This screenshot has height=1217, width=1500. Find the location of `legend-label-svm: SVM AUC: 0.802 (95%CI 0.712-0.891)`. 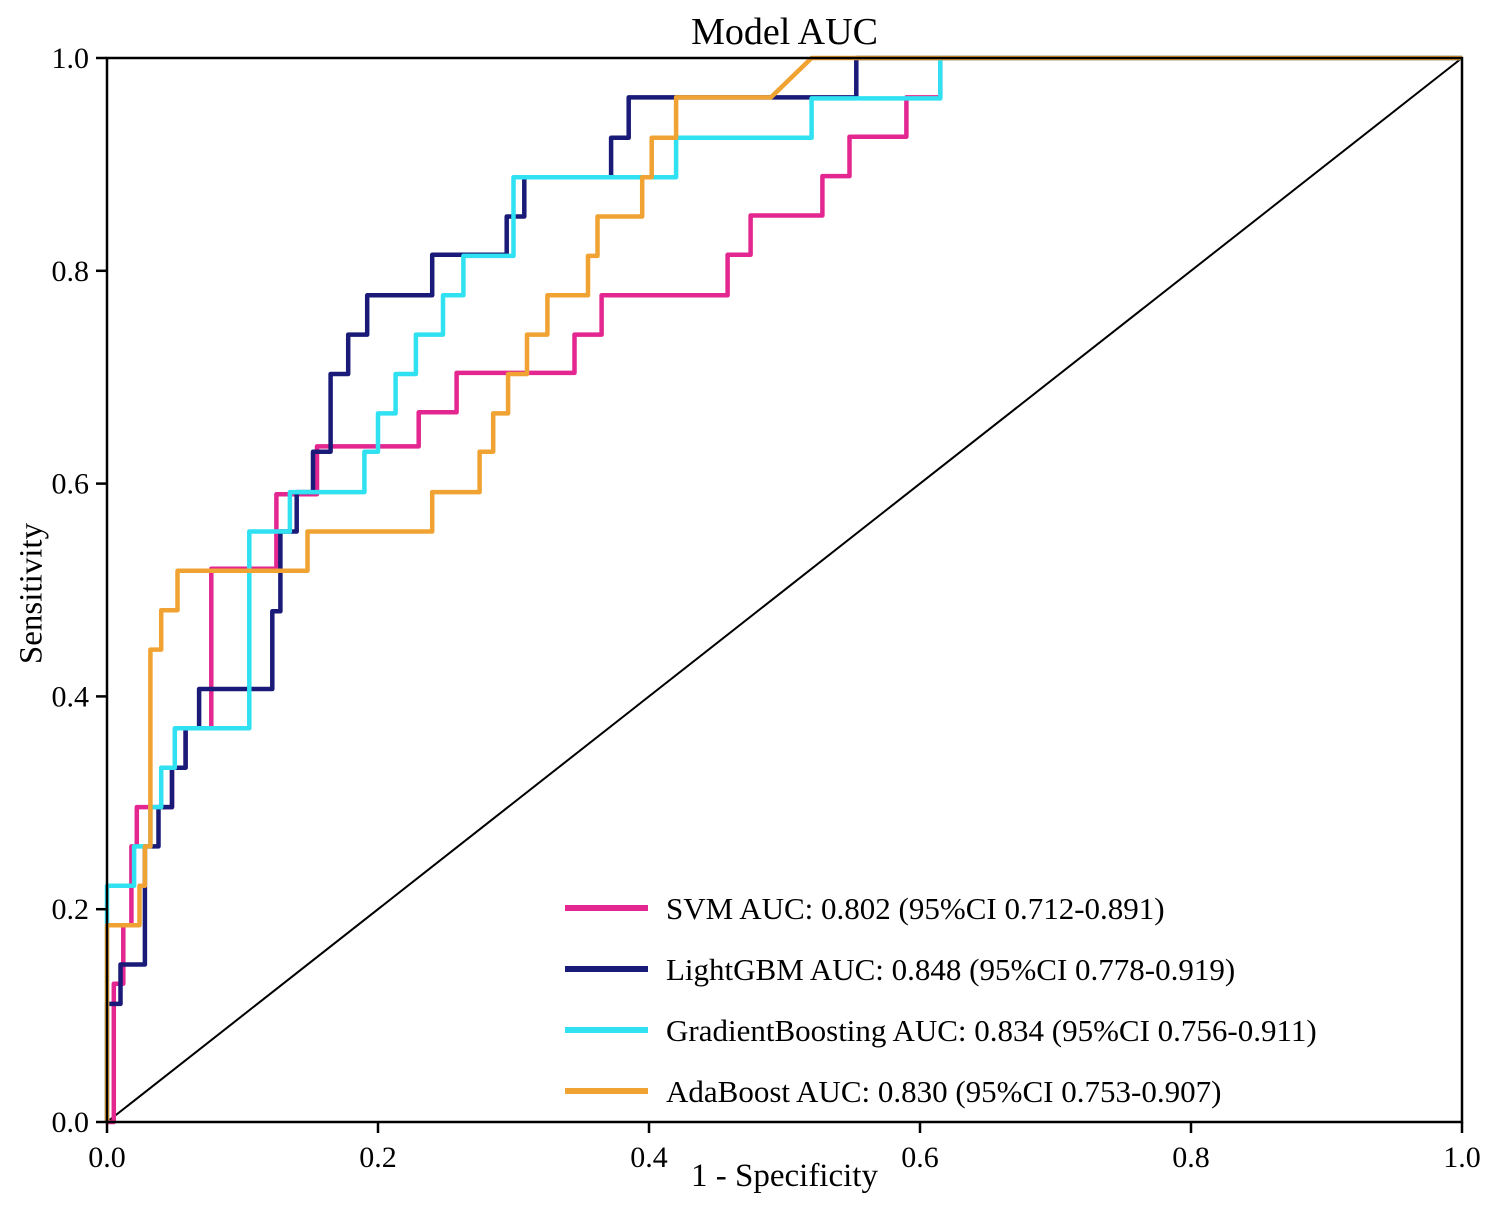

legend-label-svm: SVM AUC: 0.802 (95%CI 0.712-0.891) is located at coordinates (915, 908).